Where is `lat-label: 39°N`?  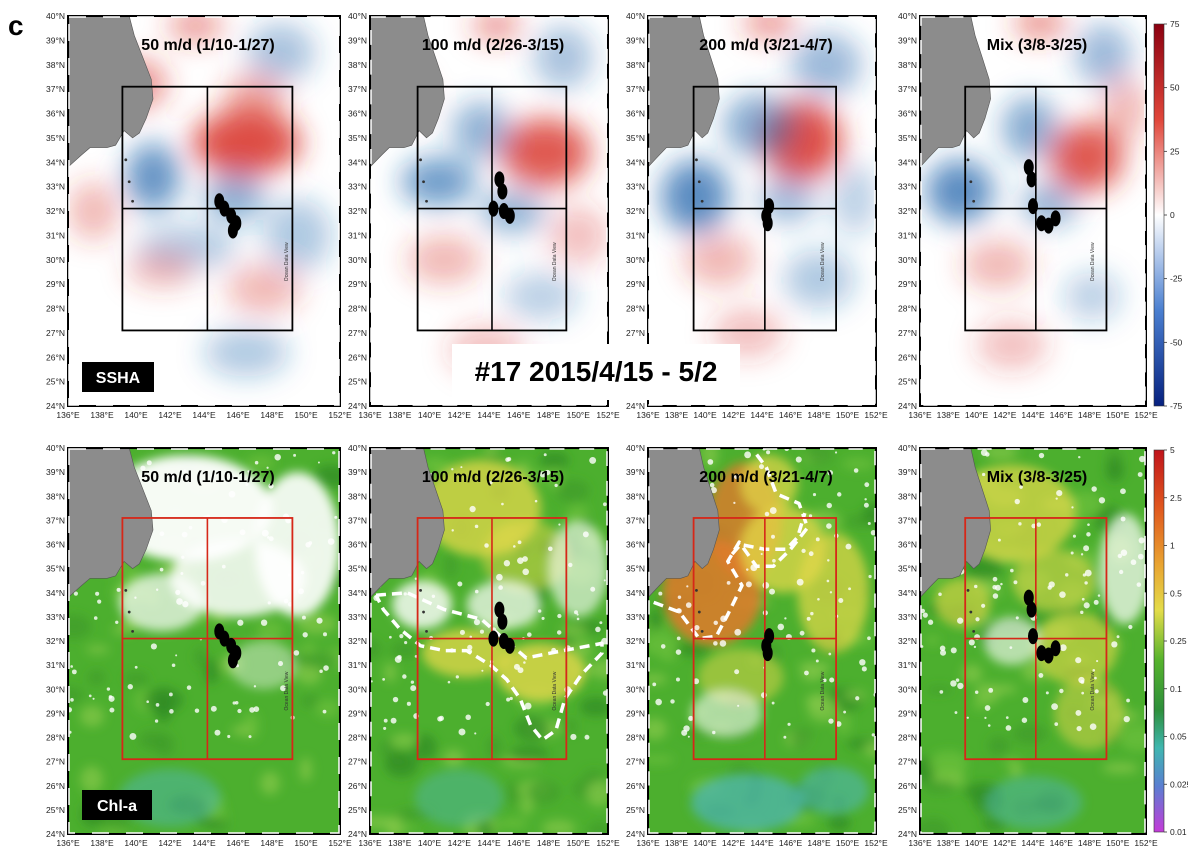 lat-label: 39°N is located at coordinates (635, 40).